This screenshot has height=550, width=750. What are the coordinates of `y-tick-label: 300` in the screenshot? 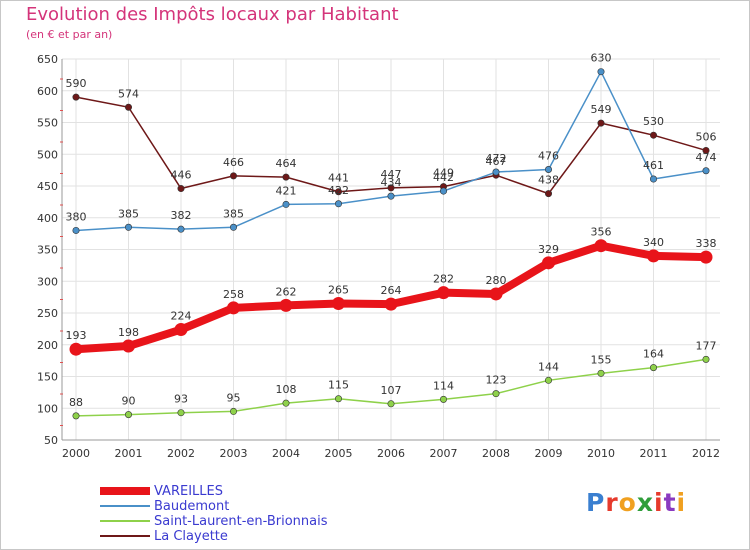 It's located at (47, 281).